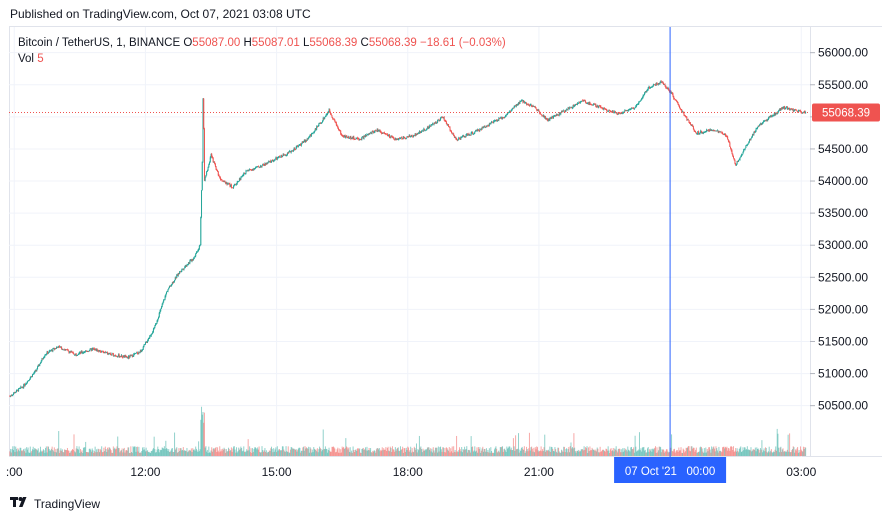 Image resolution: width=892 pixels, height=521 pixels. I want to click on price-axis, so click(846, 241).